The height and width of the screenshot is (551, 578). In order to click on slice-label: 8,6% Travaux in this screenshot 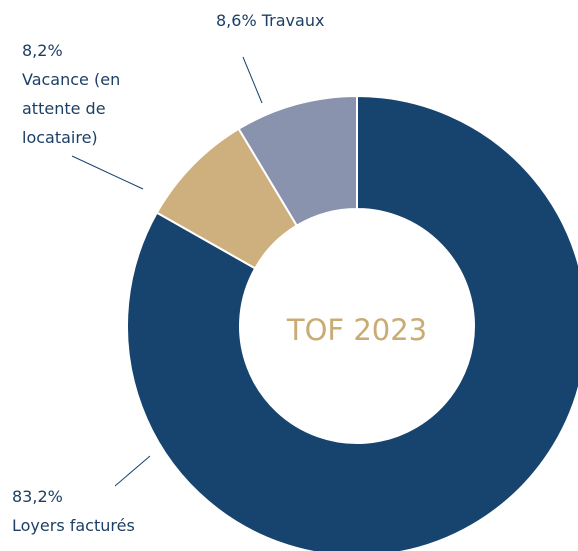, I will do `click(270, 20)`.